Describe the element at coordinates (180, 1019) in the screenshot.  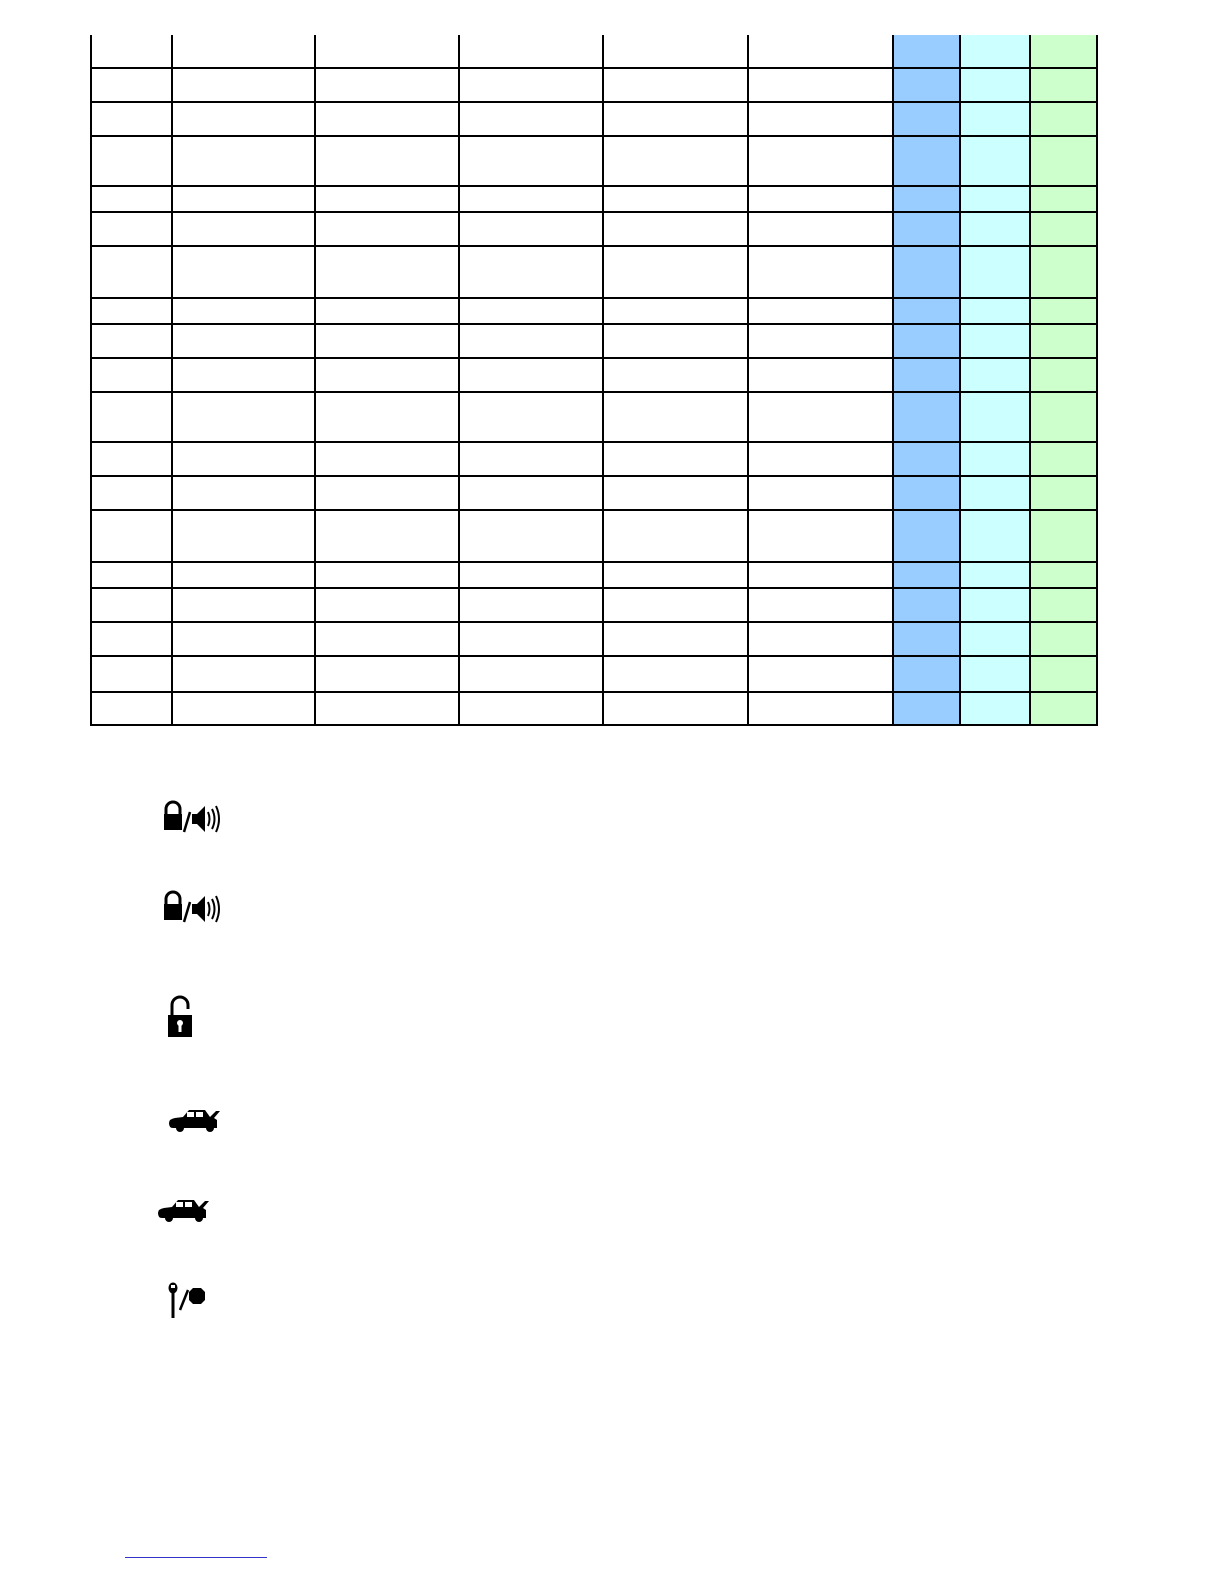
I see `unlock-icon` at that location.